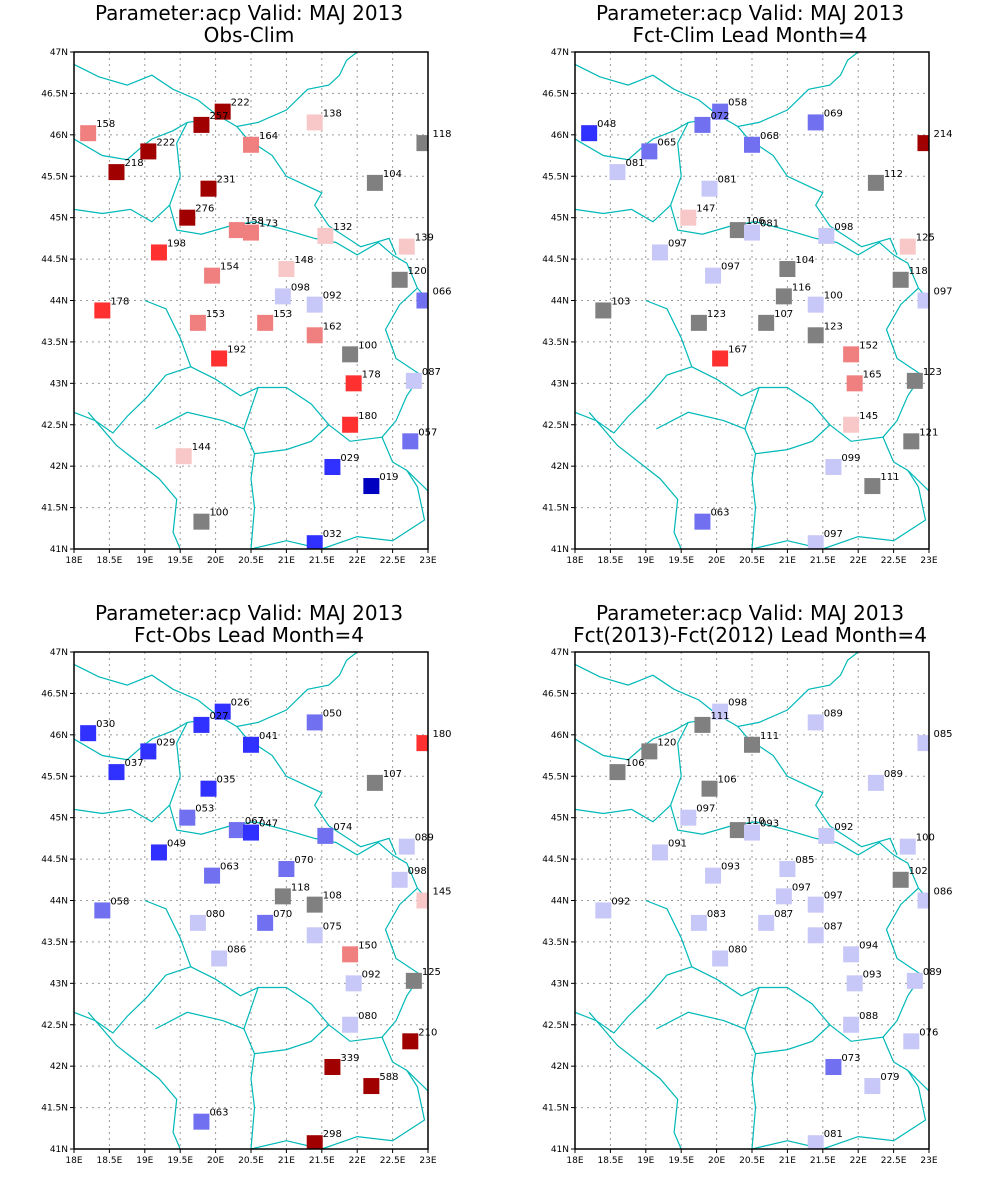 The width and height of the screenshot is (1000, 1200). What do you see at coordinates (218, 513) in the screenshot?
I see `station-value-label: 100` at bounding box center [218, 513].